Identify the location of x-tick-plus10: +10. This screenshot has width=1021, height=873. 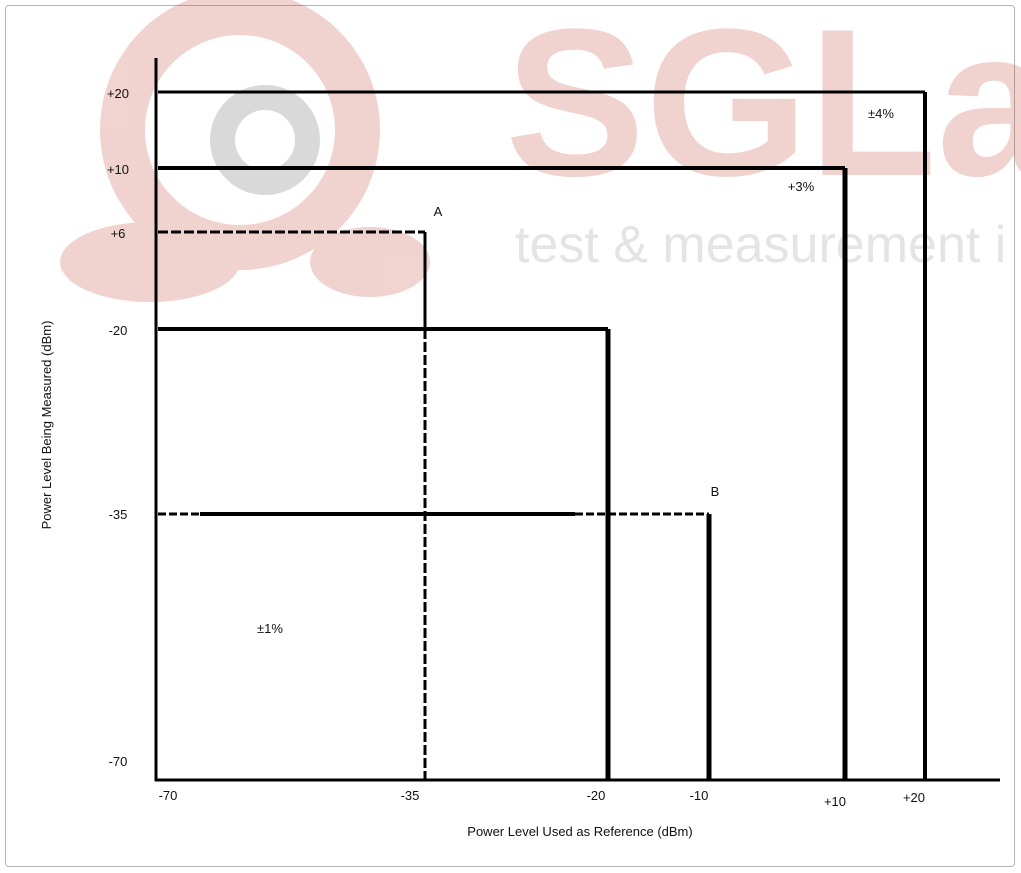
(835, 801).